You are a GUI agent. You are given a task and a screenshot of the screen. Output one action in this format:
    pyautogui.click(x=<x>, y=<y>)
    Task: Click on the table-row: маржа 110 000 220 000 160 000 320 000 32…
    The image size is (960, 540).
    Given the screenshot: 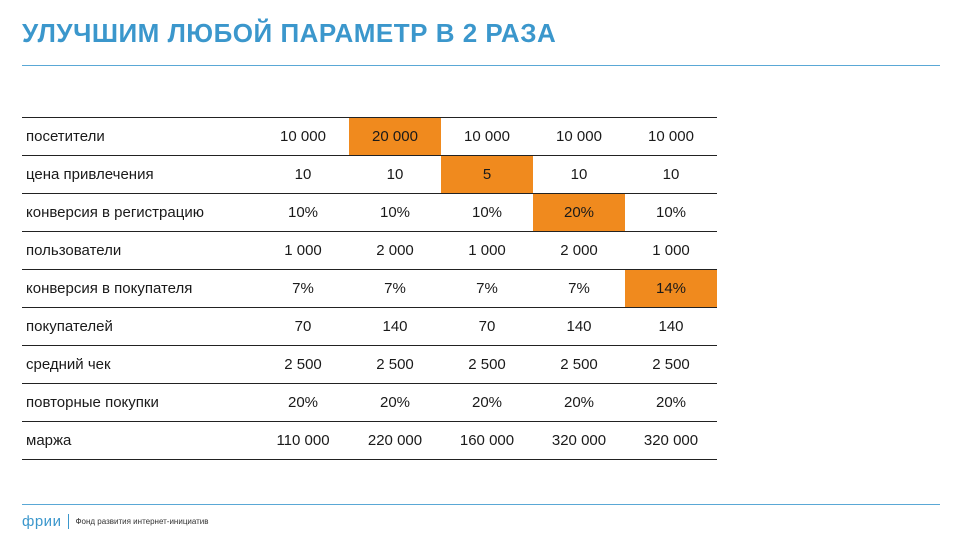 What is the action you would take?
    pyautogui.click(x=369, y=440)
    